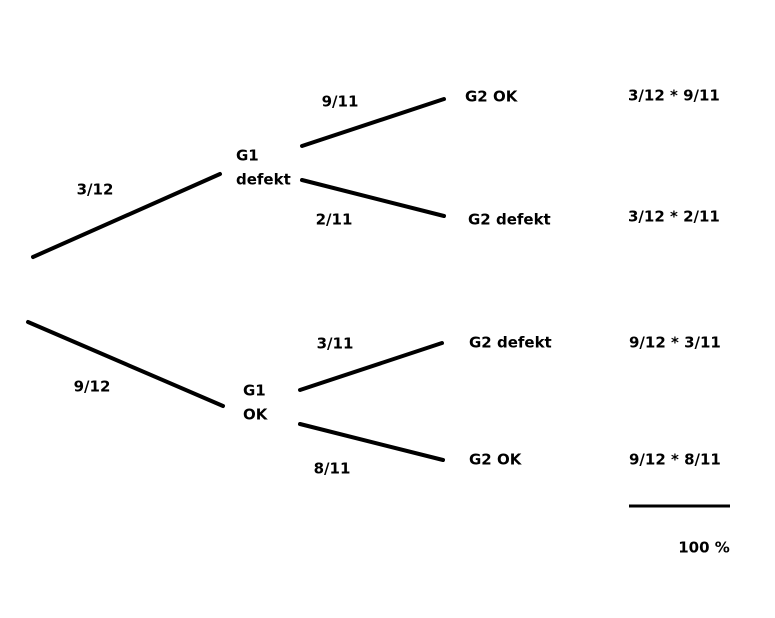 The width and height of the screenshot is (775, 618). What do you see at coordinates (334, 220) in the screenshot?
I see `edge-label: 2/11` at bounding box center [334, 220].